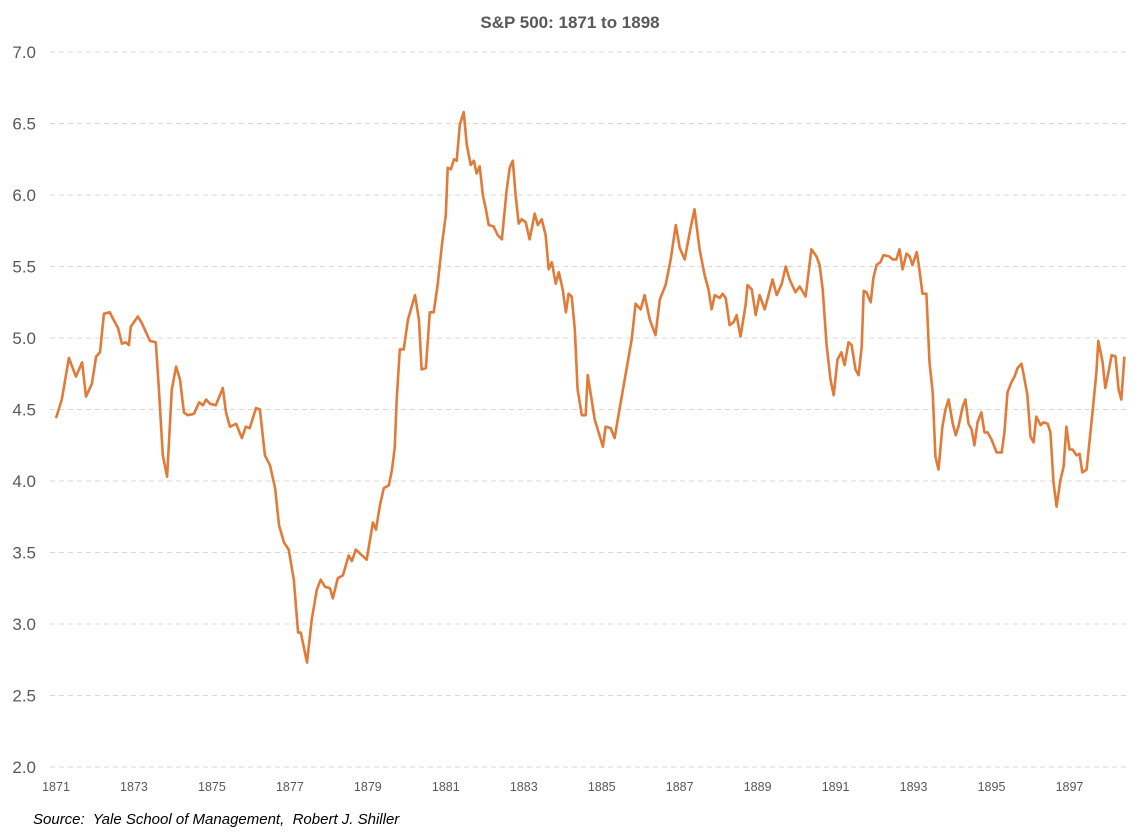 The image size is (1142, 837). Describe the element at coordinates (524, 787) in the screenshot. I see `x-tick-label: 1883` at that location.